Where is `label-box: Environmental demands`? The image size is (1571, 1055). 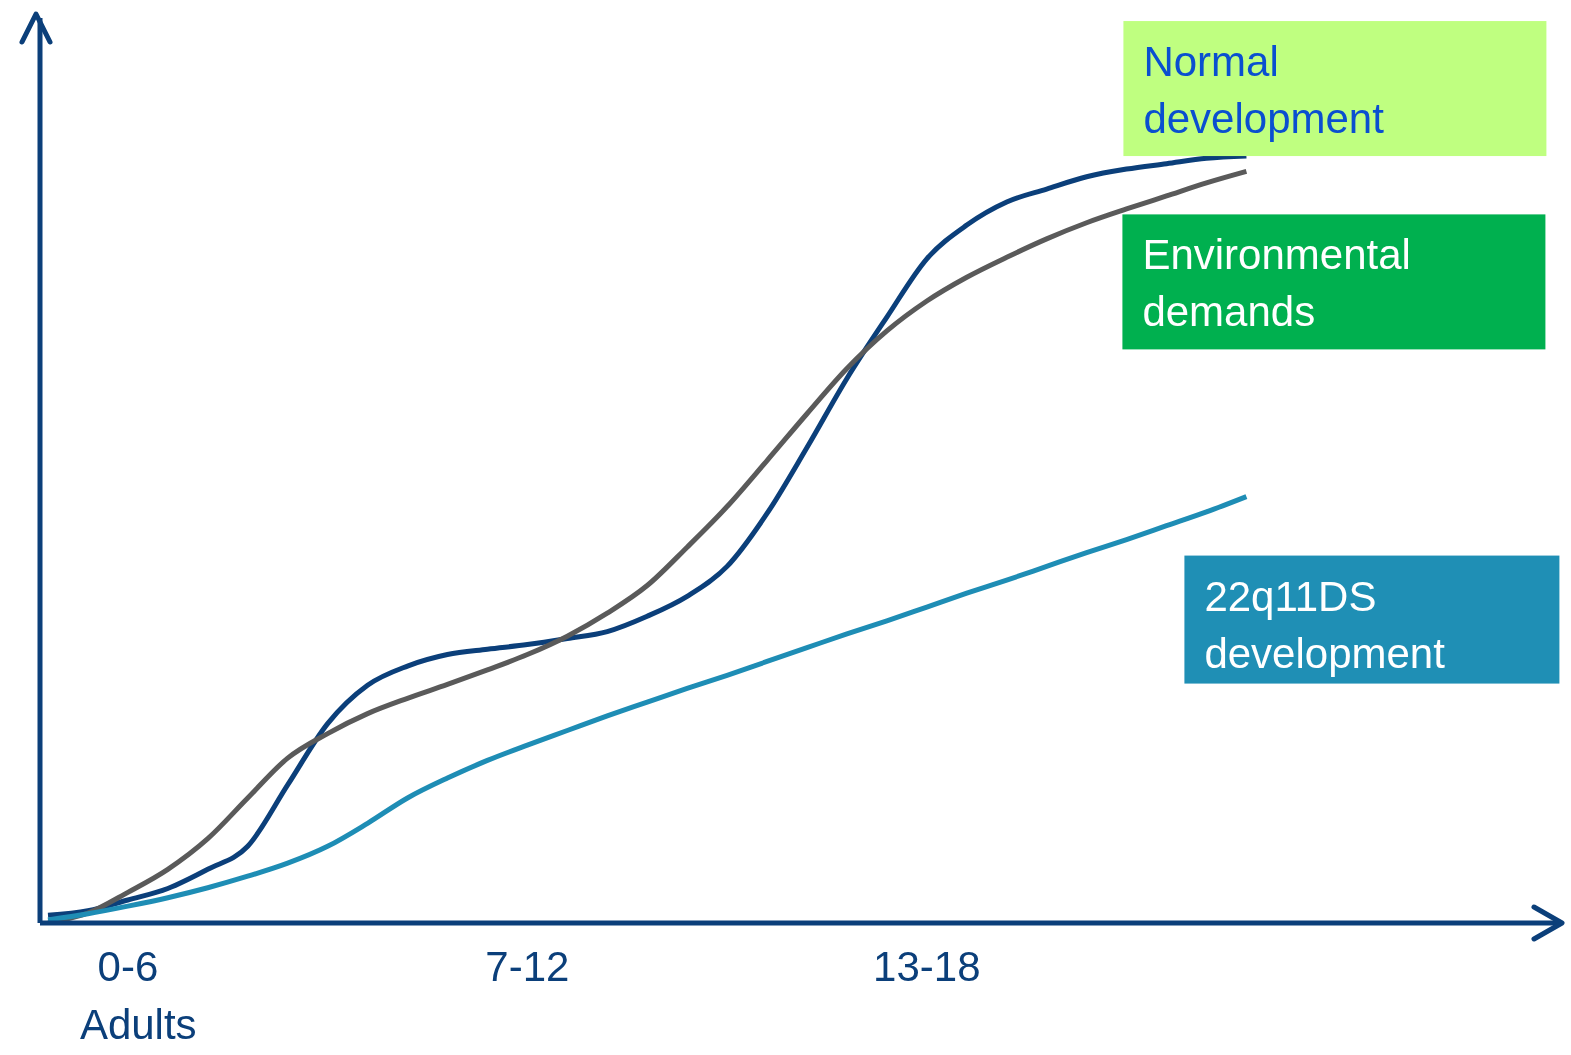 label-box: Environmental demands is located at coordinates (1334, 282).